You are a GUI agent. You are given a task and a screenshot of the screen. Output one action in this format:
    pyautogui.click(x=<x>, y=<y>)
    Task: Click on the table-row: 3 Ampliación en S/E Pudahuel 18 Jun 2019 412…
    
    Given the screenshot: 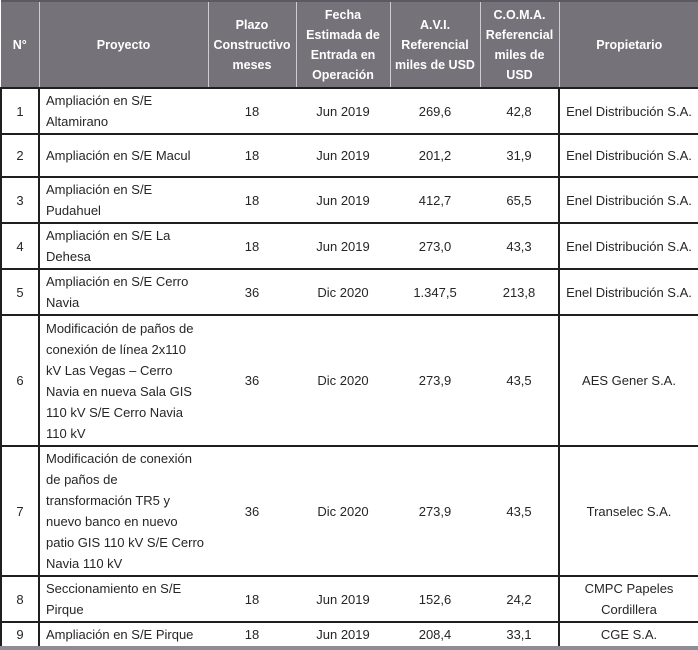 What is the action you would take?
    pyautogui.click(x=349, y=199)
    